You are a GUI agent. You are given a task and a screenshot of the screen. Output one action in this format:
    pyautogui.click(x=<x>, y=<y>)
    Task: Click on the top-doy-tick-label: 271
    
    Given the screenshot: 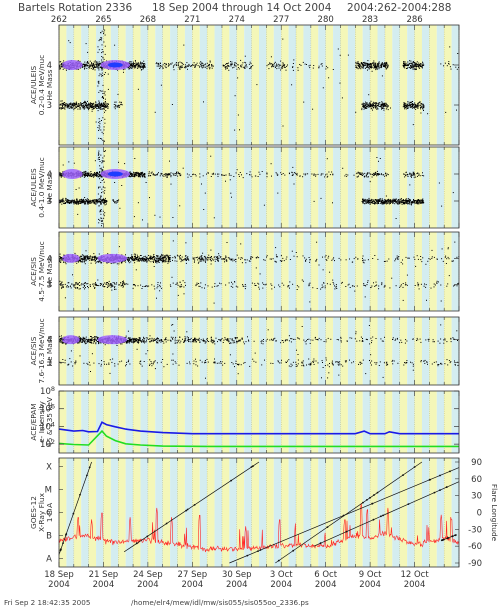 What is the action you would take?
    pyautogui.click(x=192, y=20)
    